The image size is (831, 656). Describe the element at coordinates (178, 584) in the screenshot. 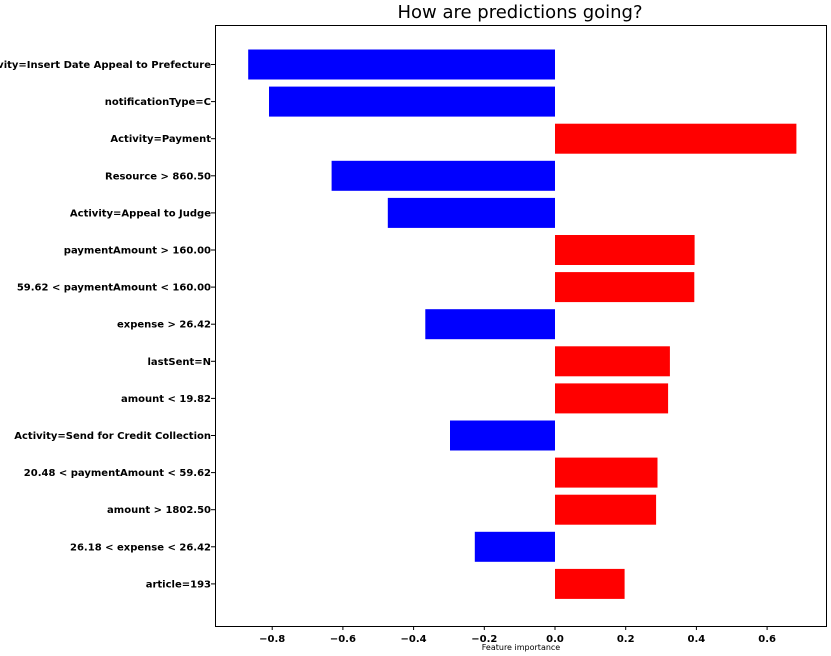

I see `y-tick-label-14: article=193` at that location.